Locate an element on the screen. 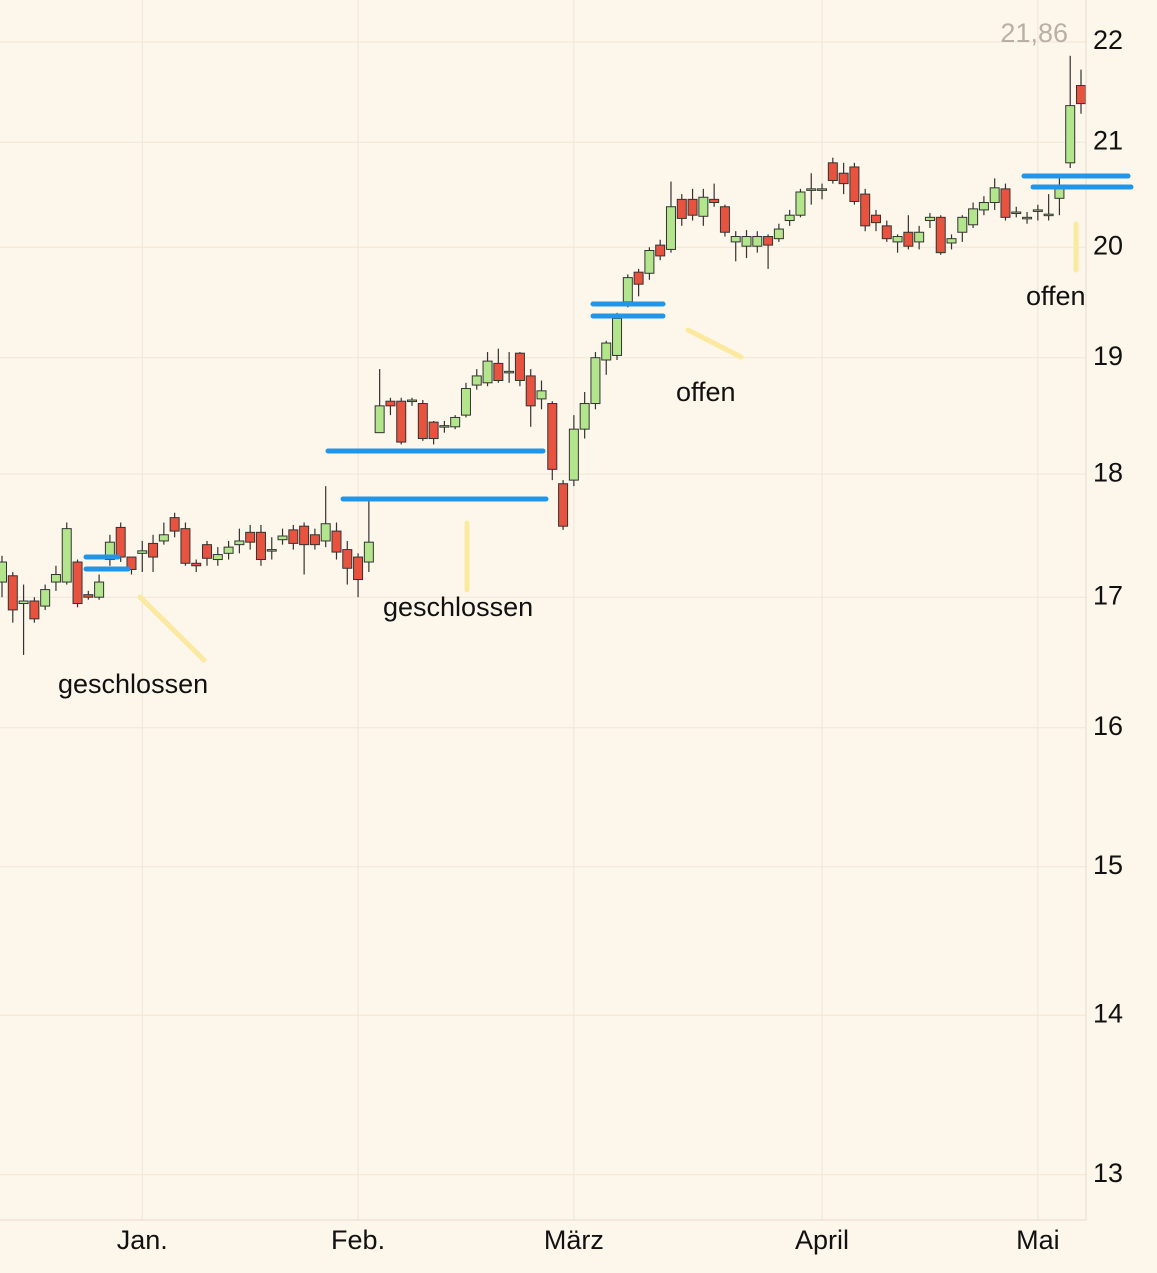 This screenshot has height=1273, width=1157. y-tick-label: 16 is located at coordinates (1108, 726).